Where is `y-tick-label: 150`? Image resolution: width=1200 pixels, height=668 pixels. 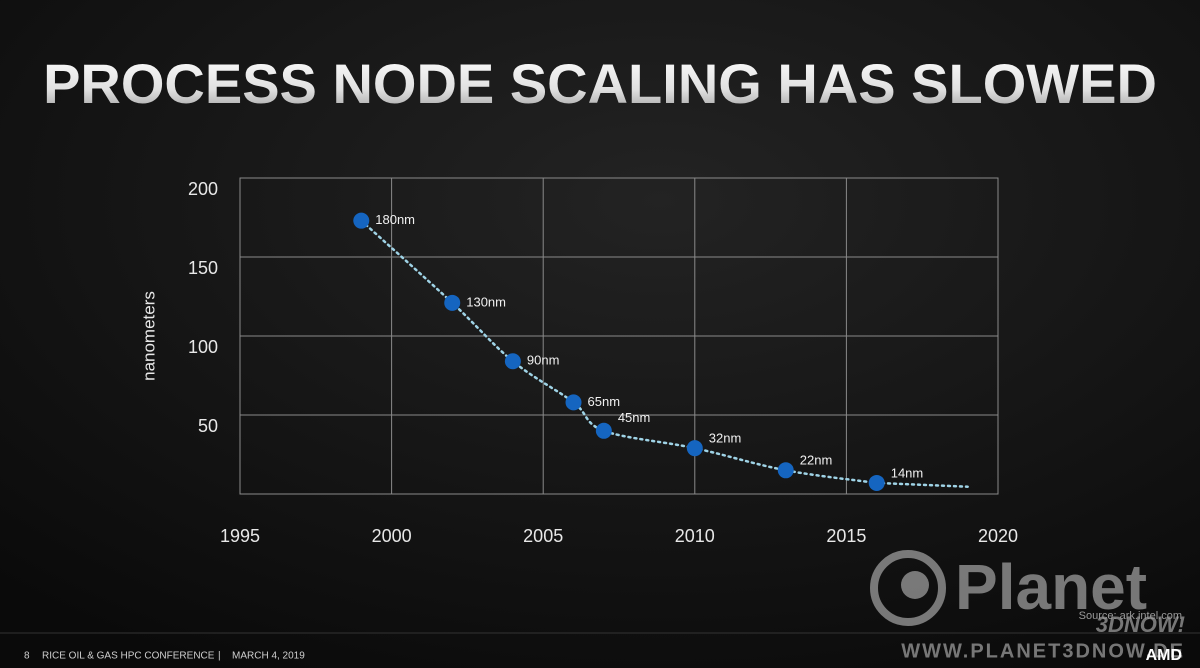
y-tick-label: 150 is located at coordinates (203, 268).